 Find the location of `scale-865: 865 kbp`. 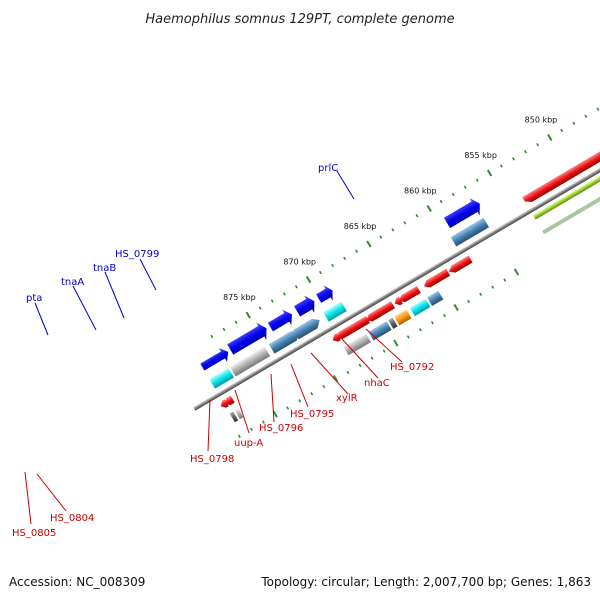

scale-865: 865 kbp is located at coordinates (360, 235).